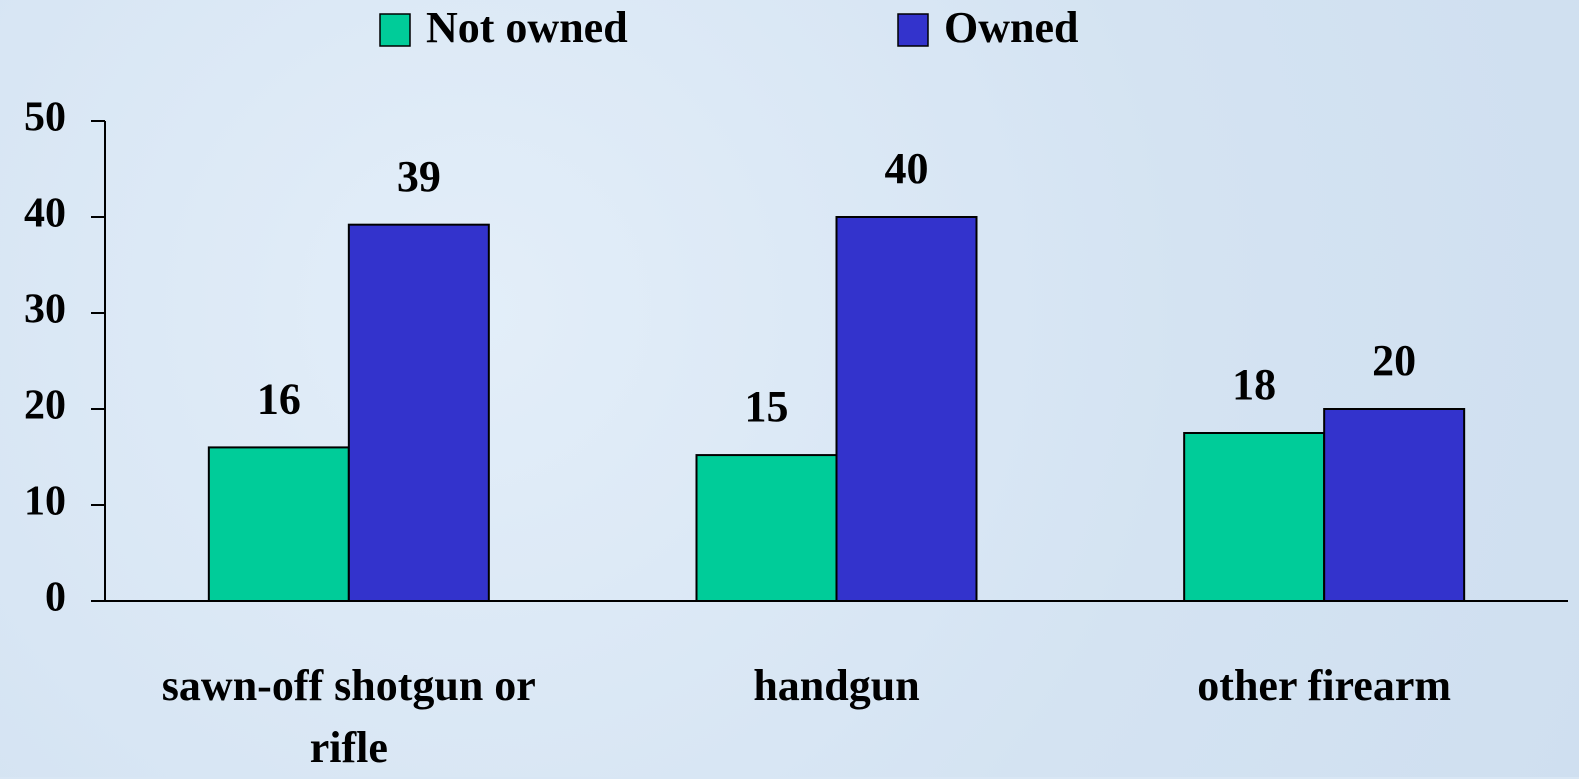 This screenshot has width=1579, height=779. Describe the element at coordinates (45, 214) in the screenshot. I see `y-tick-label: 40` at that location.